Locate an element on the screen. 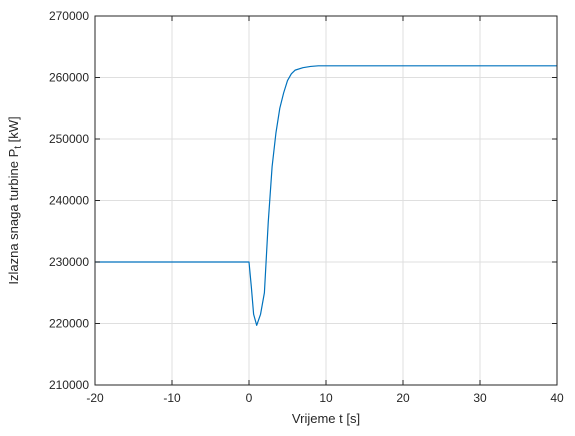 Image resolution: width=575 pixels, height=436 pixels. y-axis-label-main: Izlazna snaga turbine P is located at coordinates (13, 217).